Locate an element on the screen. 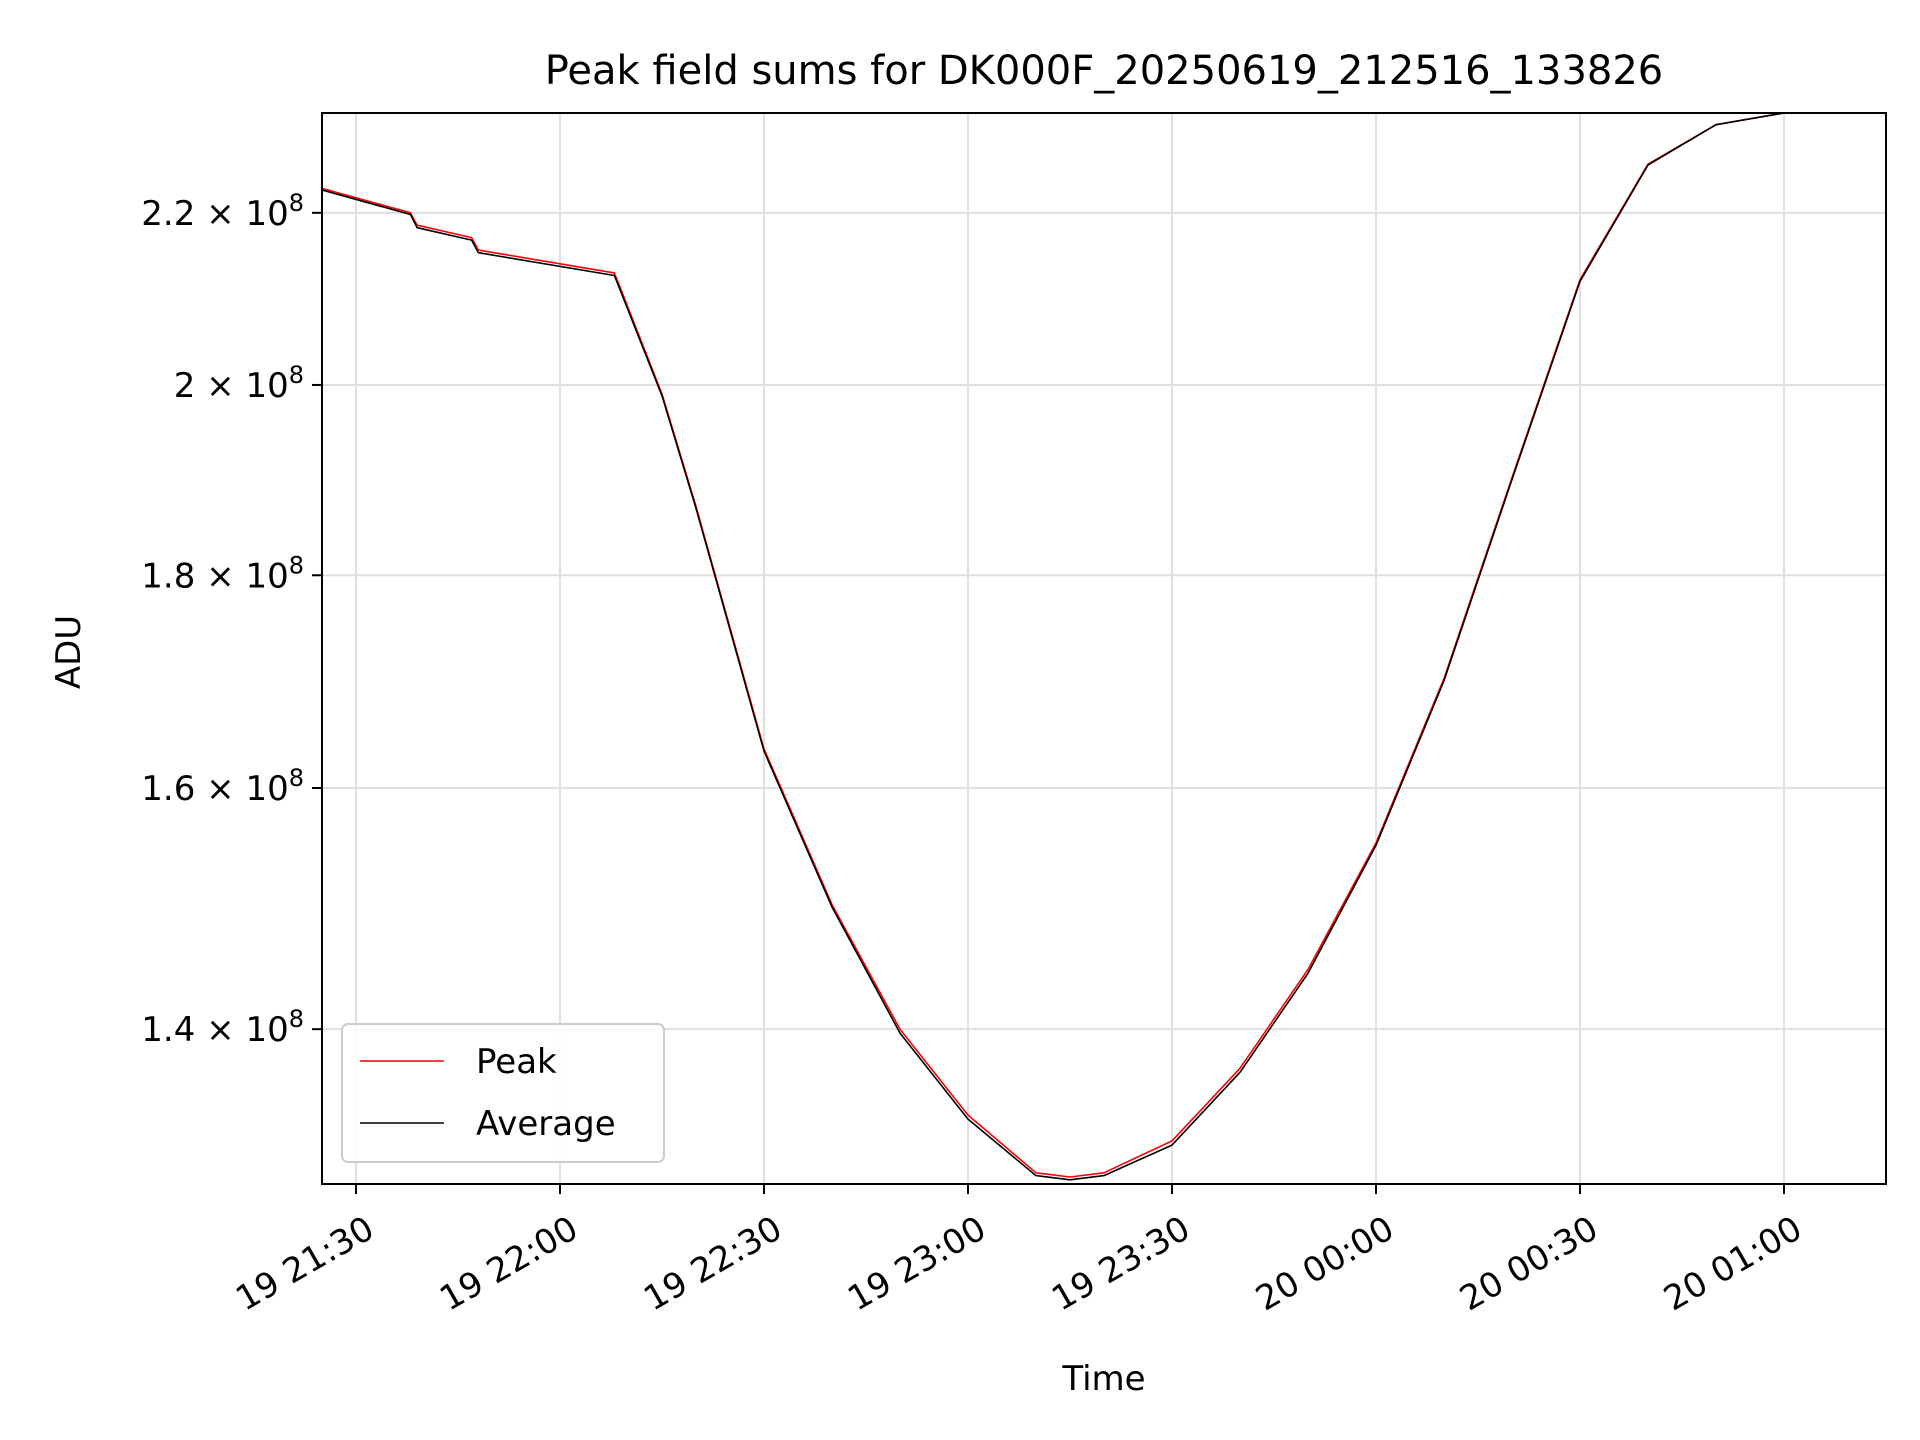  y-tick-label: 1.4 × 108 is located at coordinates (222, 1027).